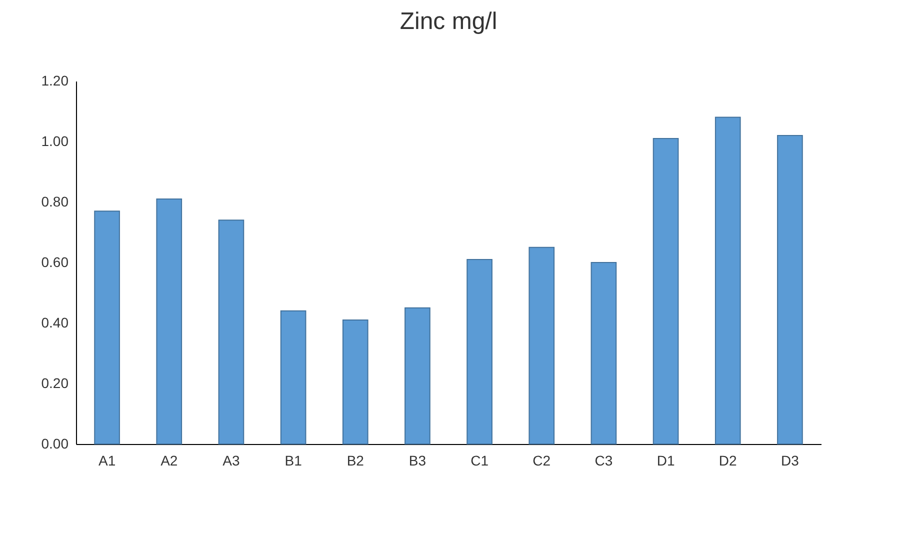 This screenshot has width=899, height=546. I want to click on x-tick-label: B3, so click(417, 460).